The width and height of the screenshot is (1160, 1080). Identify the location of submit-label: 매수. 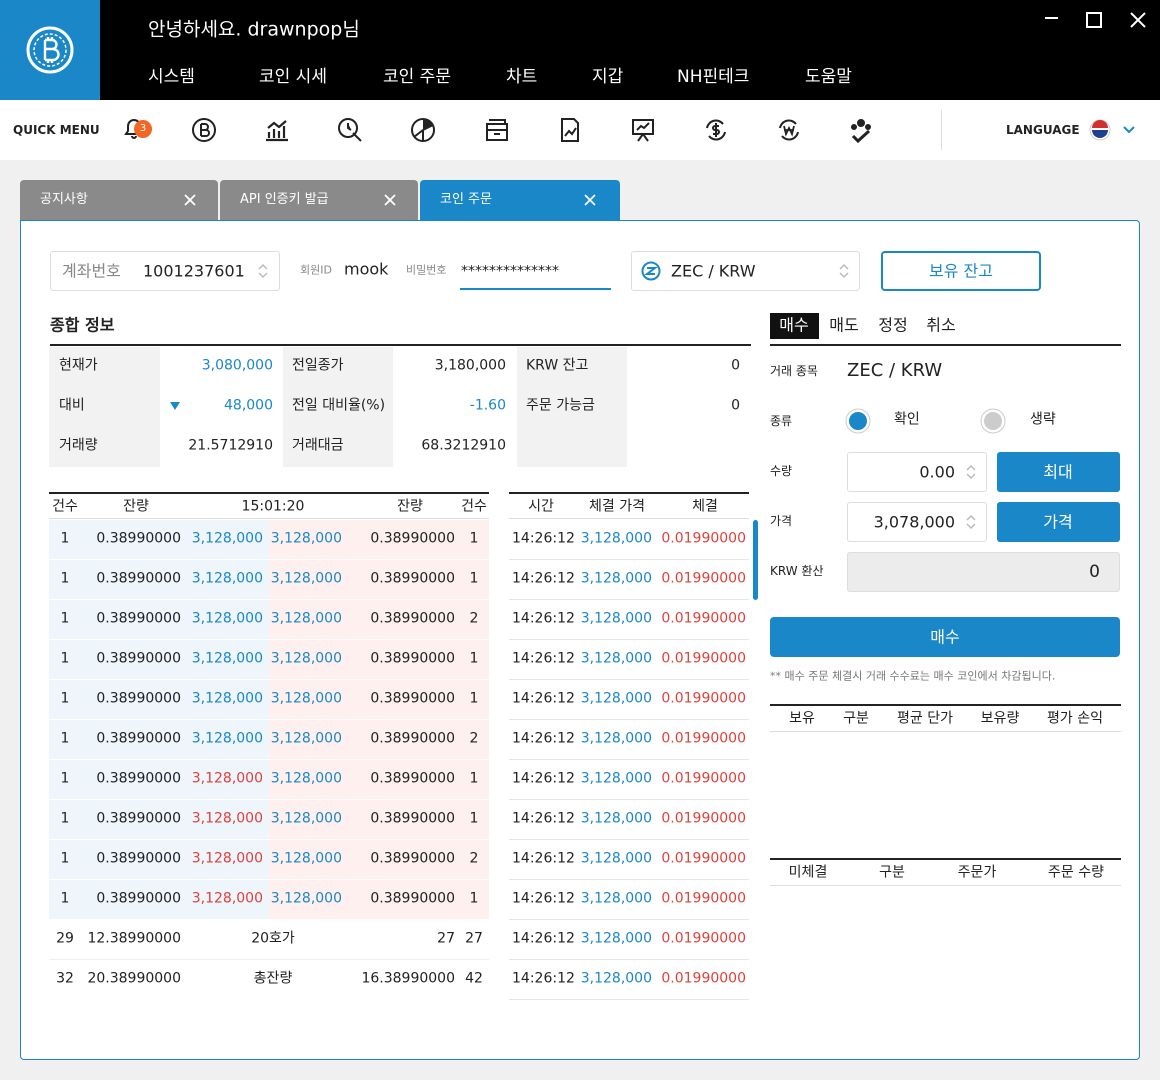
(944, 636).